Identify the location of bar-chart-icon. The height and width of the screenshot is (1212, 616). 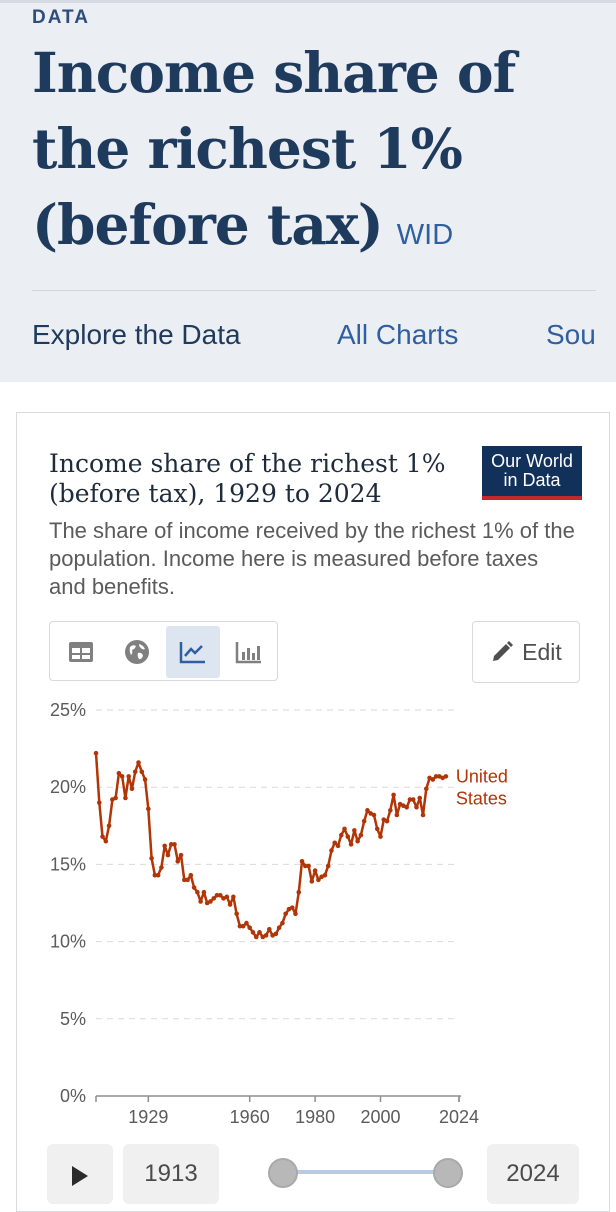
(248, 653).